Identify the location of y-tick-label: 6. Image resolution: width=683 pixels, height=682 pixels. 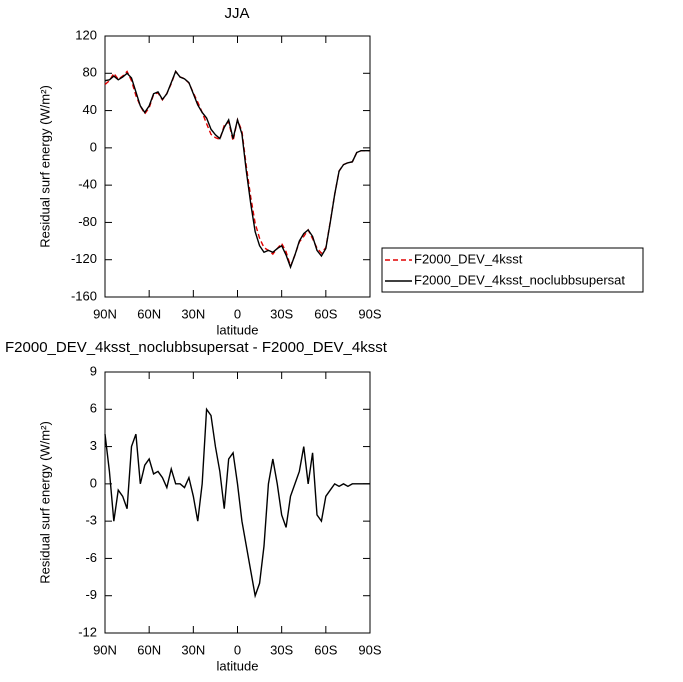
(93, 408).